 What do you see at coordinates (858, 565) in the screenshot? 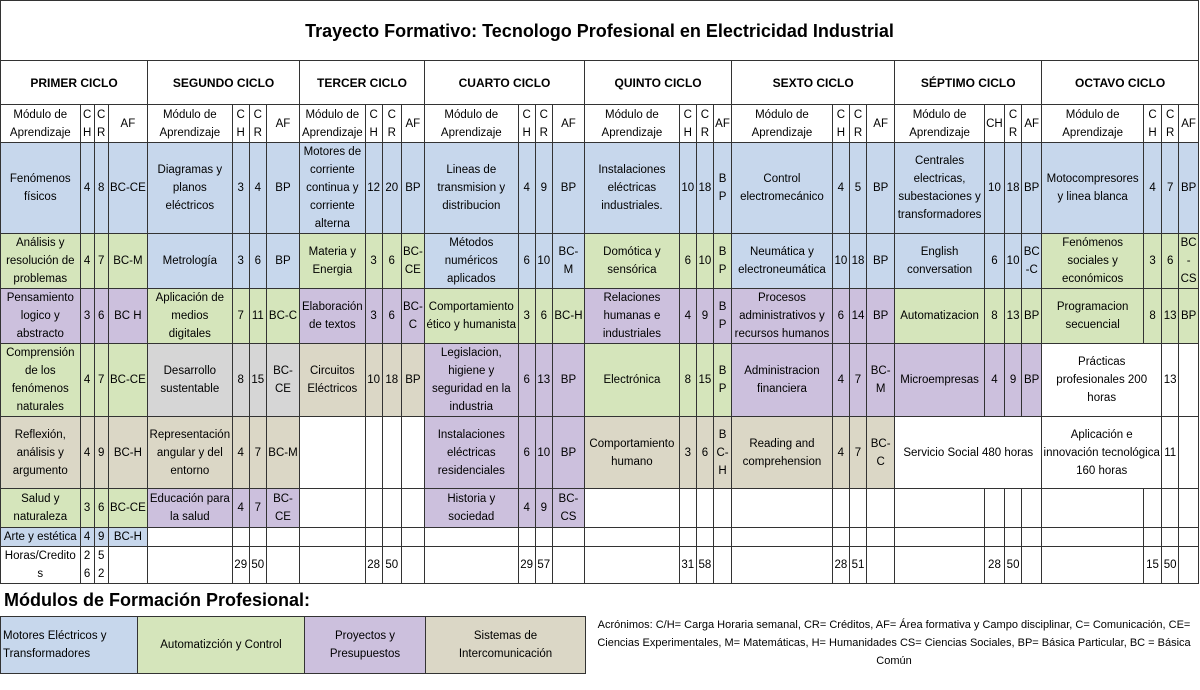
I see `total-credits: 51` at bounding box center [858, 565].